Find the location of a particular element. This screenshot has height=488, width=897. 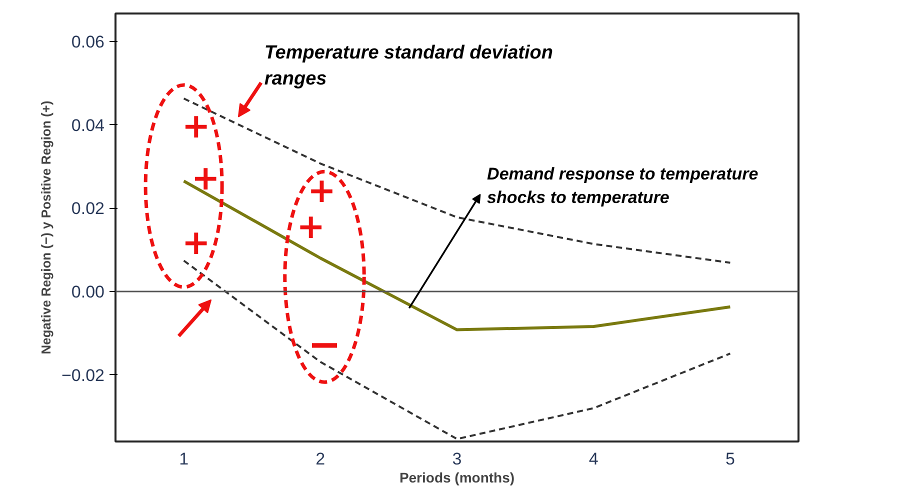

x-tick-label: 3 is located at coordinates (457, 459).